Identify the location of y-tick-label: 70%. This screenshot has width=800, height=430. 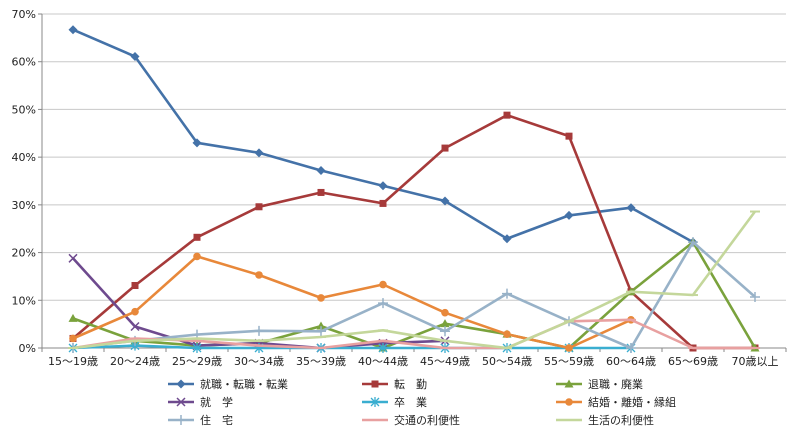
(24, 14).